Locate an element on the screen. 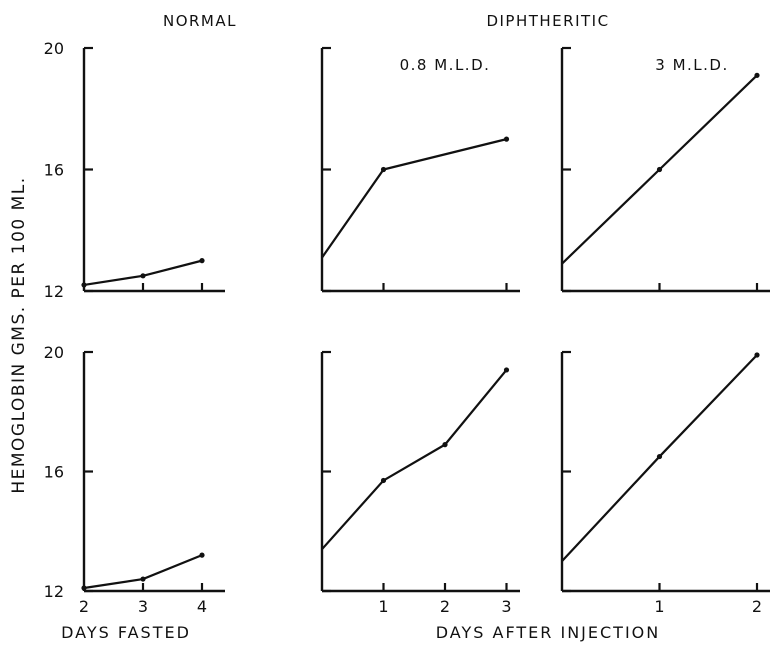 Image resolution: width=777 pixels, height=645 pixels. panel-5: 1 2 3 is located at coordinates (420, 483).